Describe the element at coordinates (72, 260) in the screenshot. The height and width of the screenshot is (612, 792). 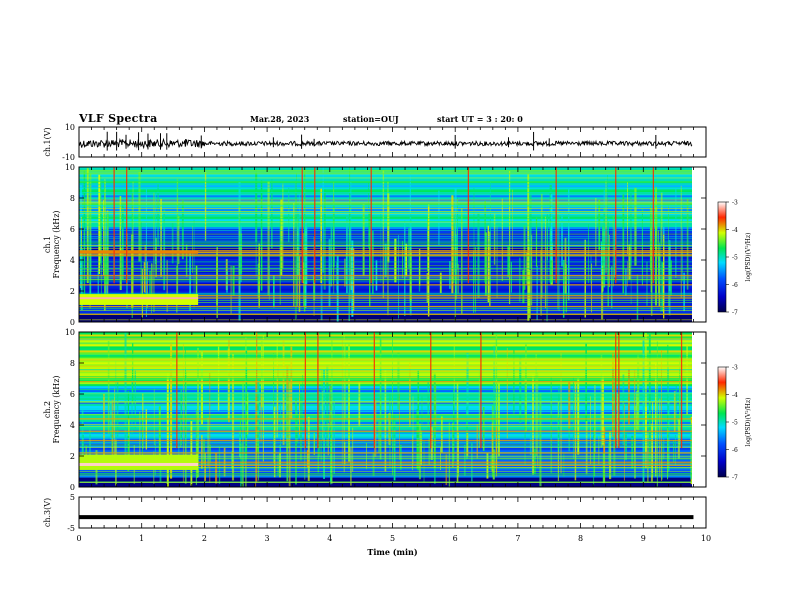
I see `spectrogram1-tick-label: 4` at that location.